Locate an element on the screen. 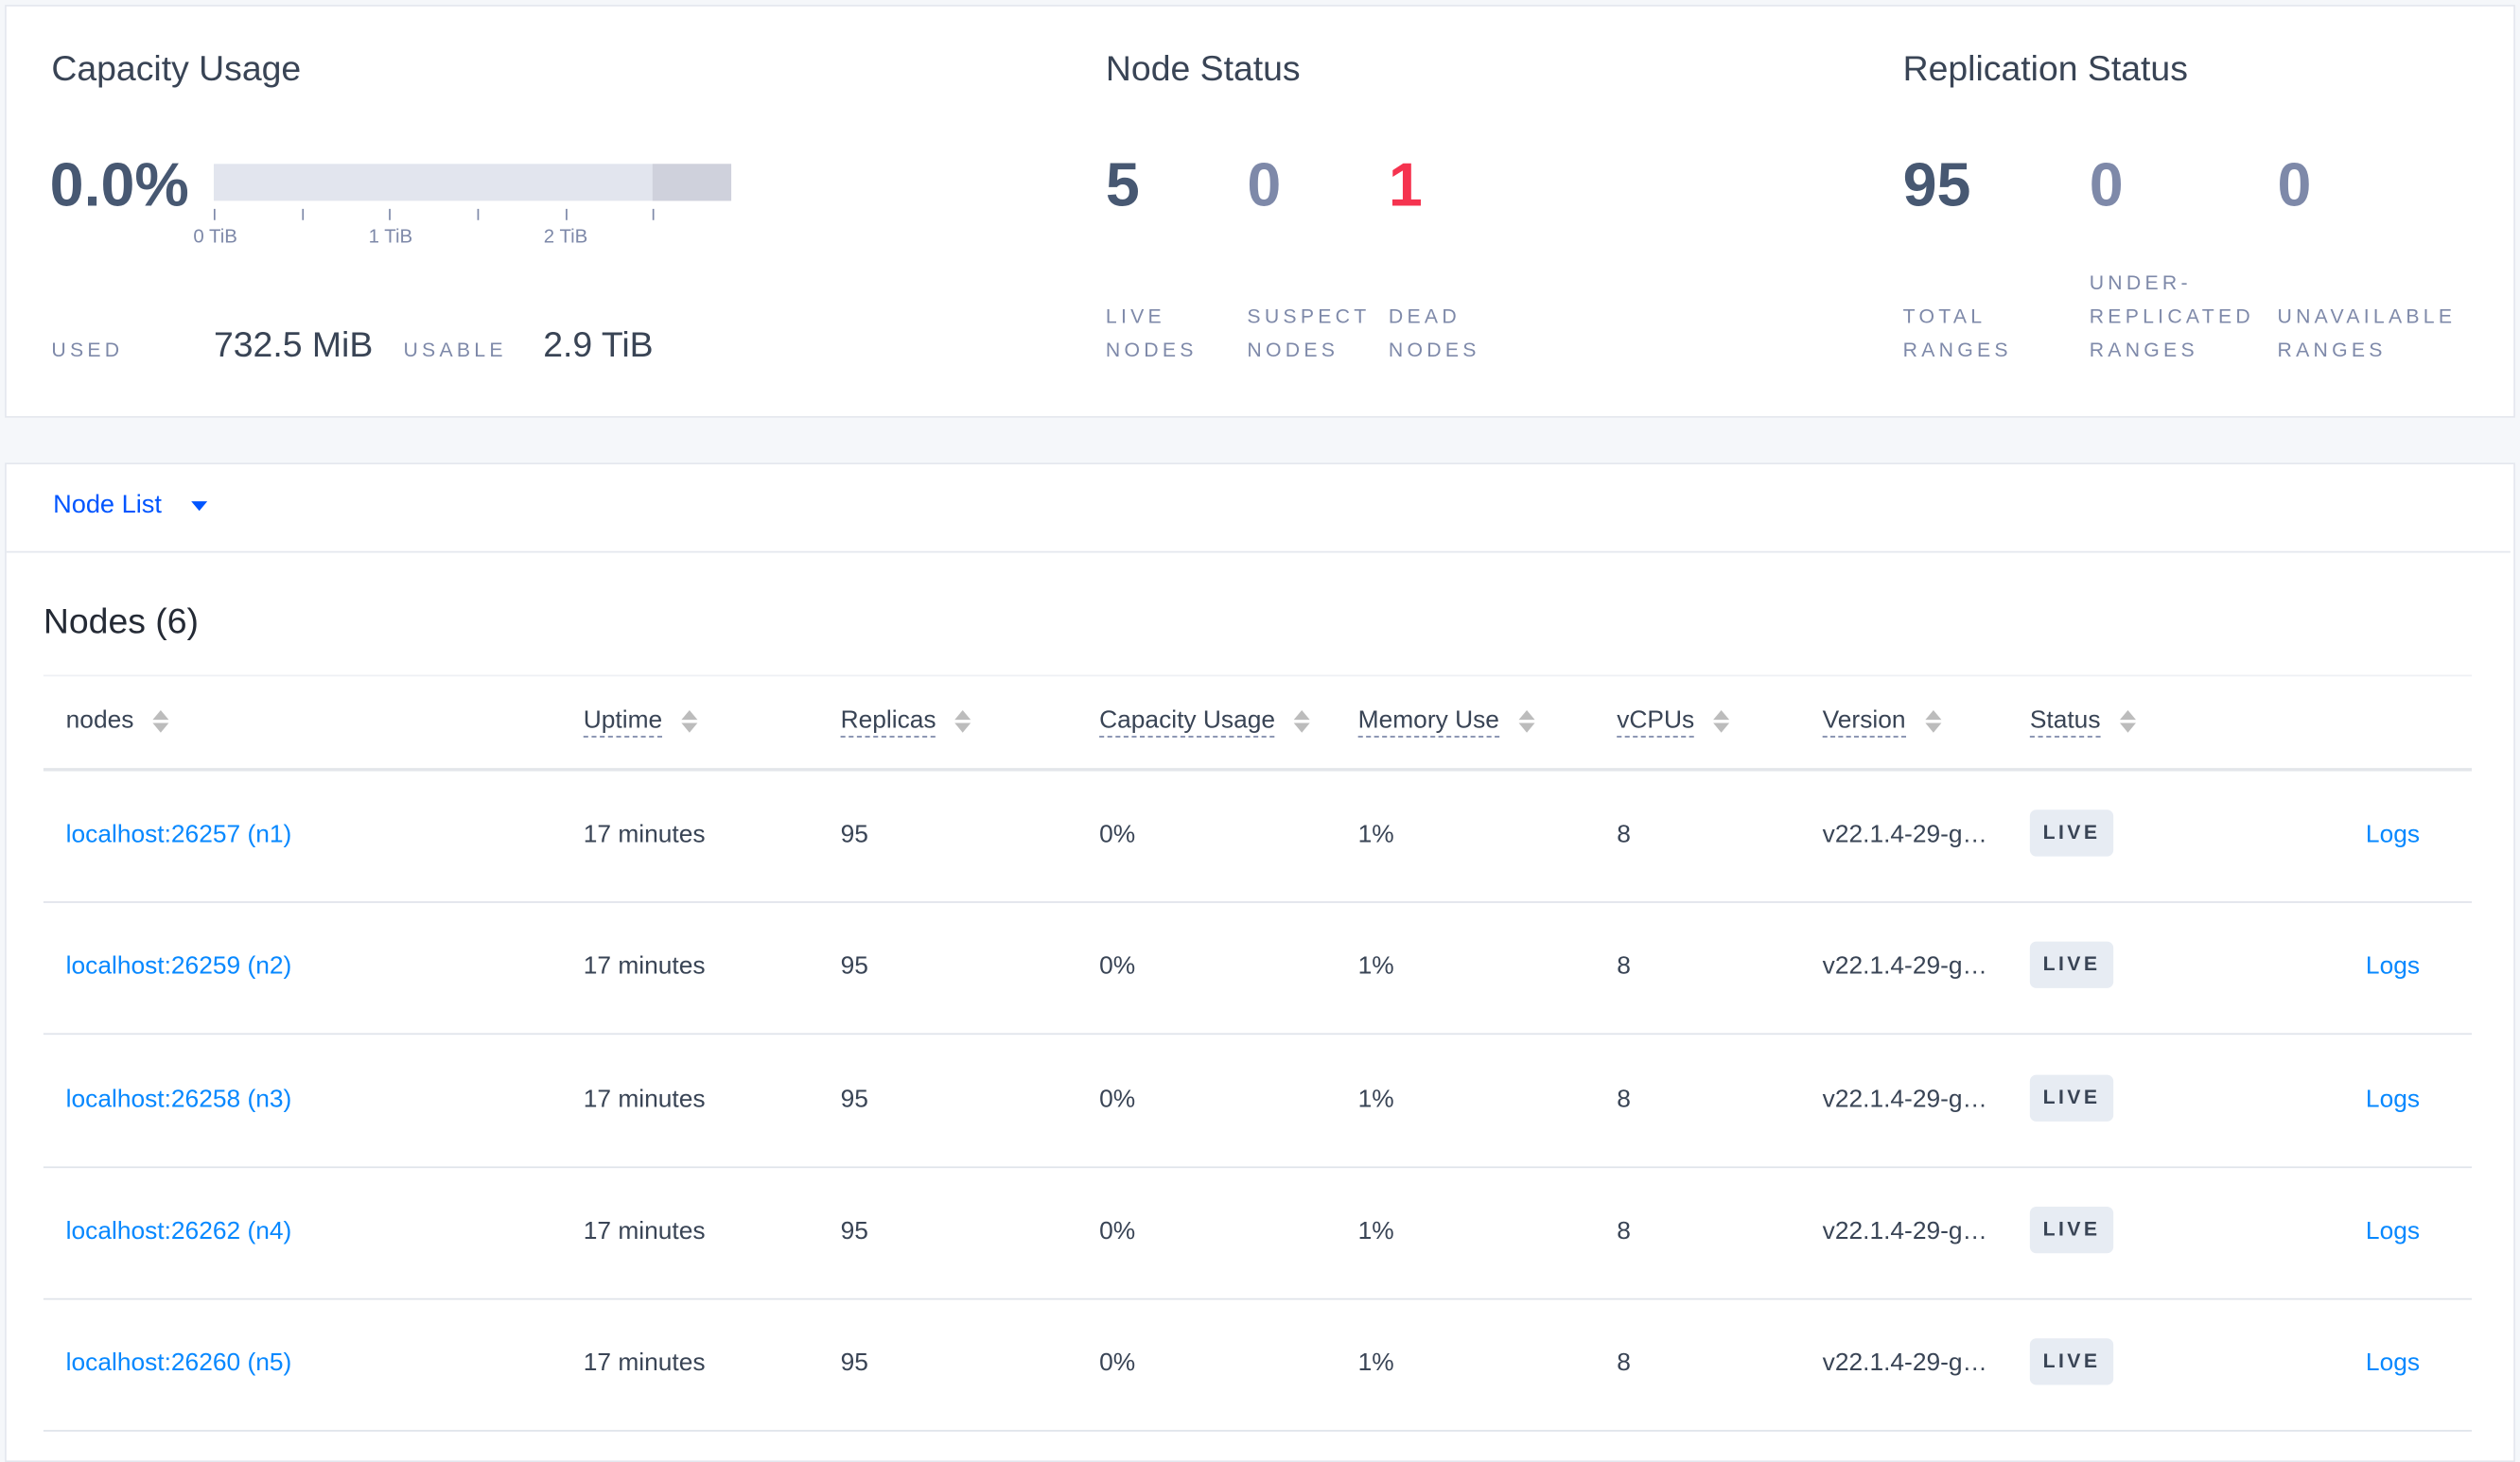 The height and width of the screenshot is (1462, 2520). capacity-percent: 0.0% is located at coordinates (119, 186).